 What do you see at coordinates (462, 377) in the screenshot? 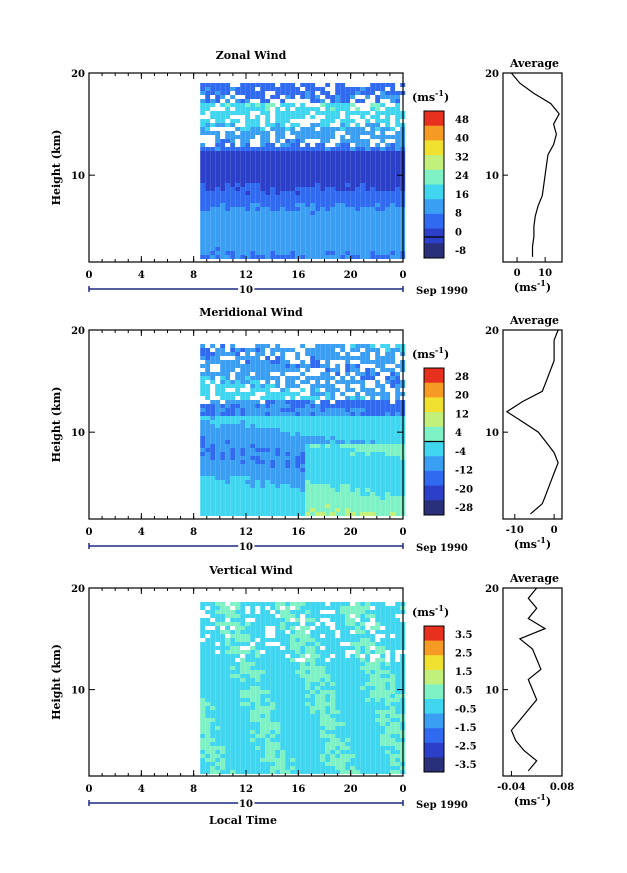
I see `colorbar-tick-label: 28` at bounding box center [462, 377].